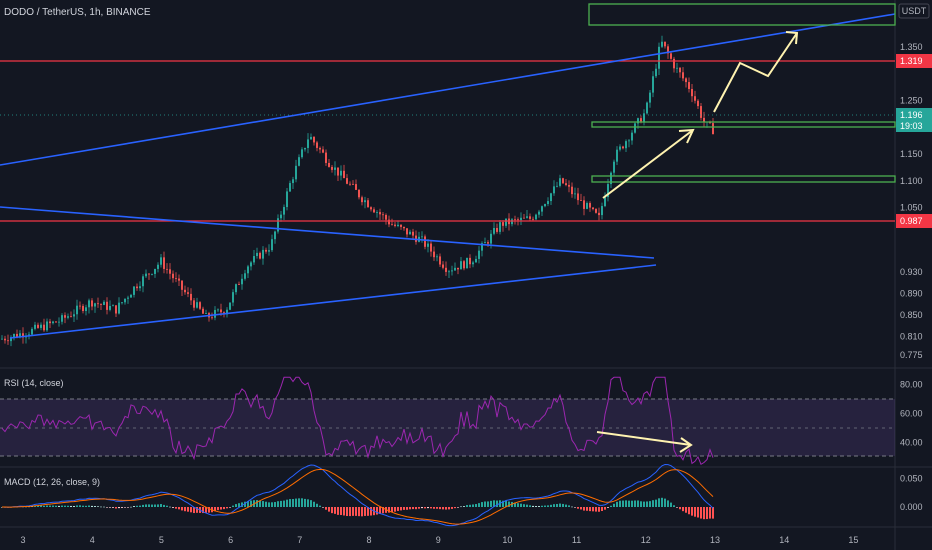 The height and width of the screenshot is (550, 932). I want to click on channel-lower-trendline, so click(333, 301).